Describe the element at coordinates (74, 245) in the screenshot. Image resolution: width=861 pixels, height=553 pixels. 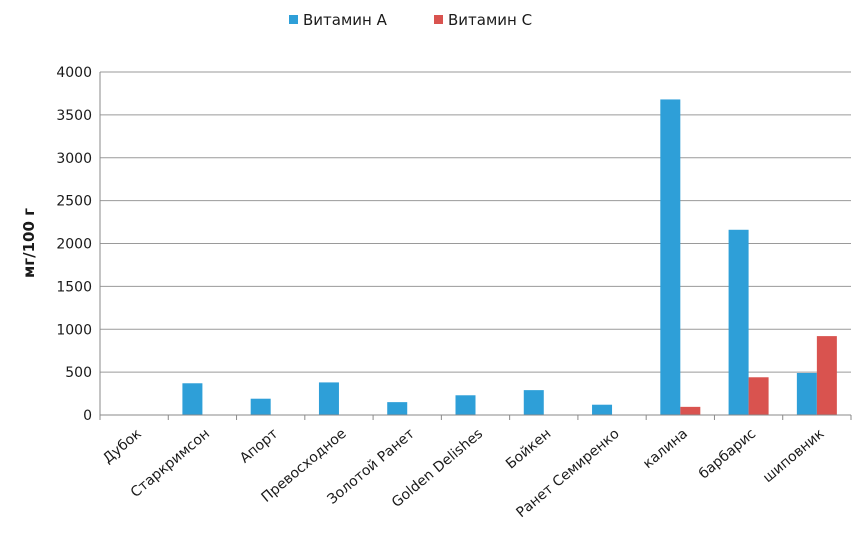
I see `y-tick-label: 2000` at that location.